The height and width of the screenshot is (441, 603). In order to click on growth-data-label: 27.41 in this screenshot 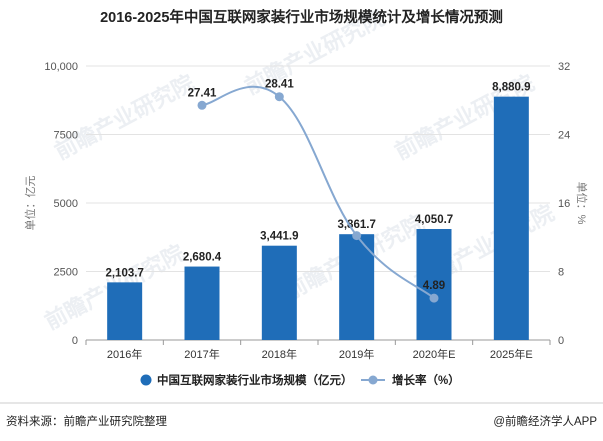, I will do `click(202, 93)`.